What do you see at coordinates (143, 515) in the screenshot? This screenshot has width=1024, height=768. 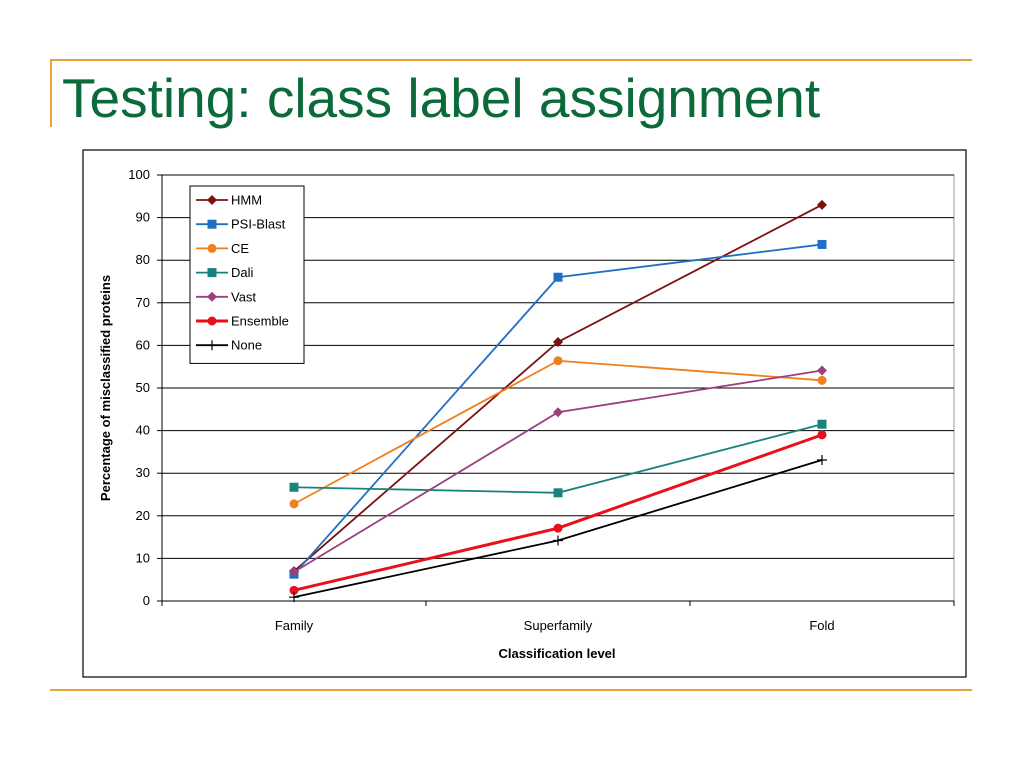 I see `y-tick-label: 20` at bounding box center [143, 515].